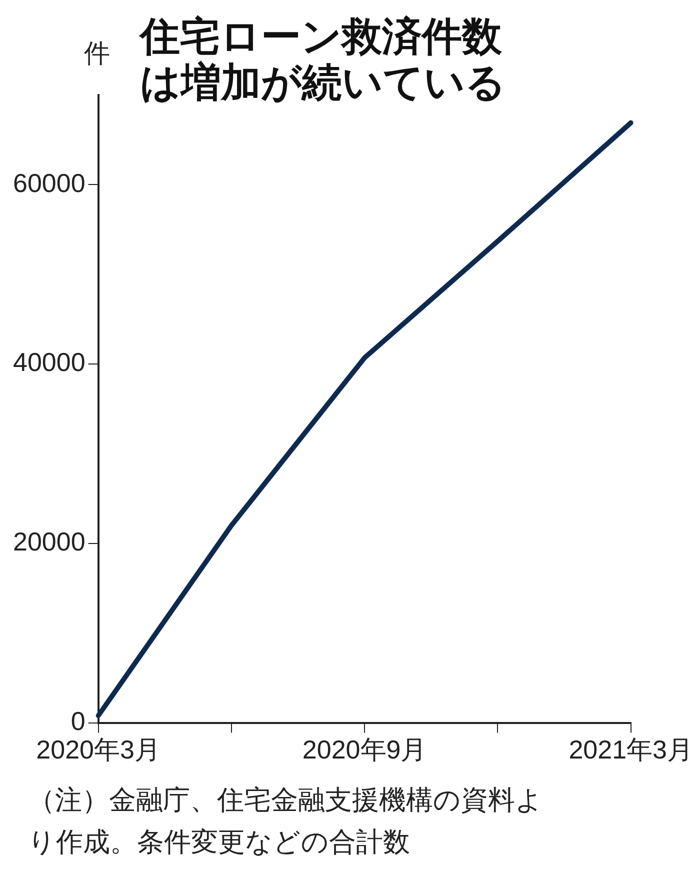 The height and width of the screenshot is (882, 696). What do you see at coordinates (286, 822) in the screenshot?
I see `text: （注）金融庁、住宅金融支援機構の資料より作成。条件変更などの合計数` at bounding box center [286, 822].